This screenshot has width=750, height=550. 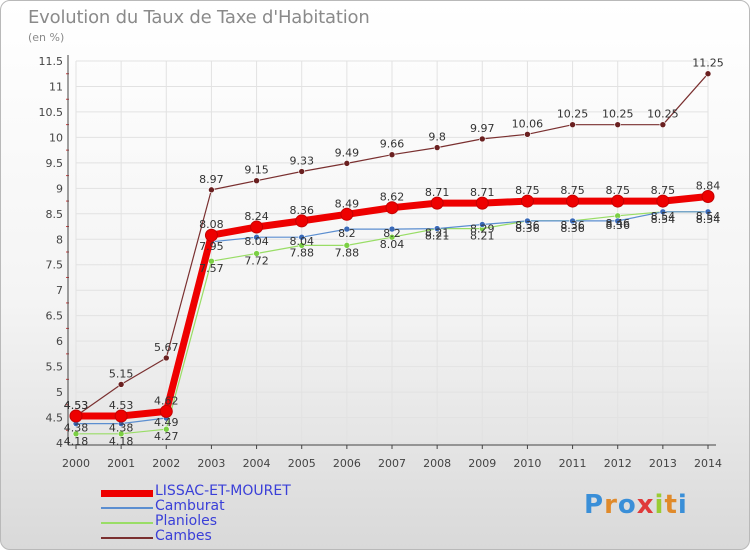 I want to click on y-tick-label: 8, so click(x=59, y=239).